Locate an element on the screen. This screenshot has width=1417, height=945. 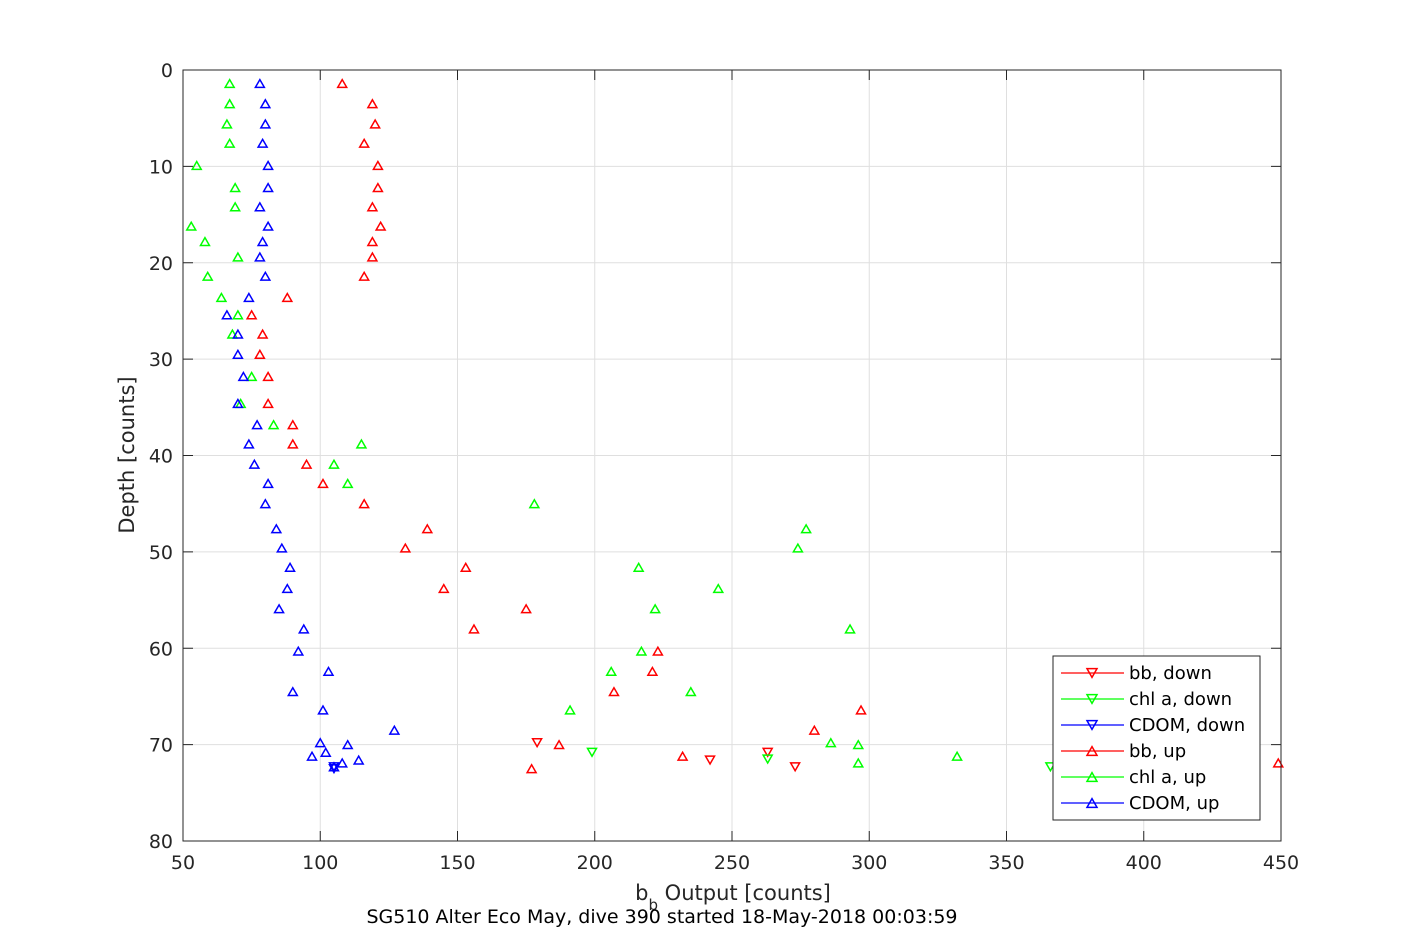
x-tick-label: 200 is located at coordinates (595, 863).